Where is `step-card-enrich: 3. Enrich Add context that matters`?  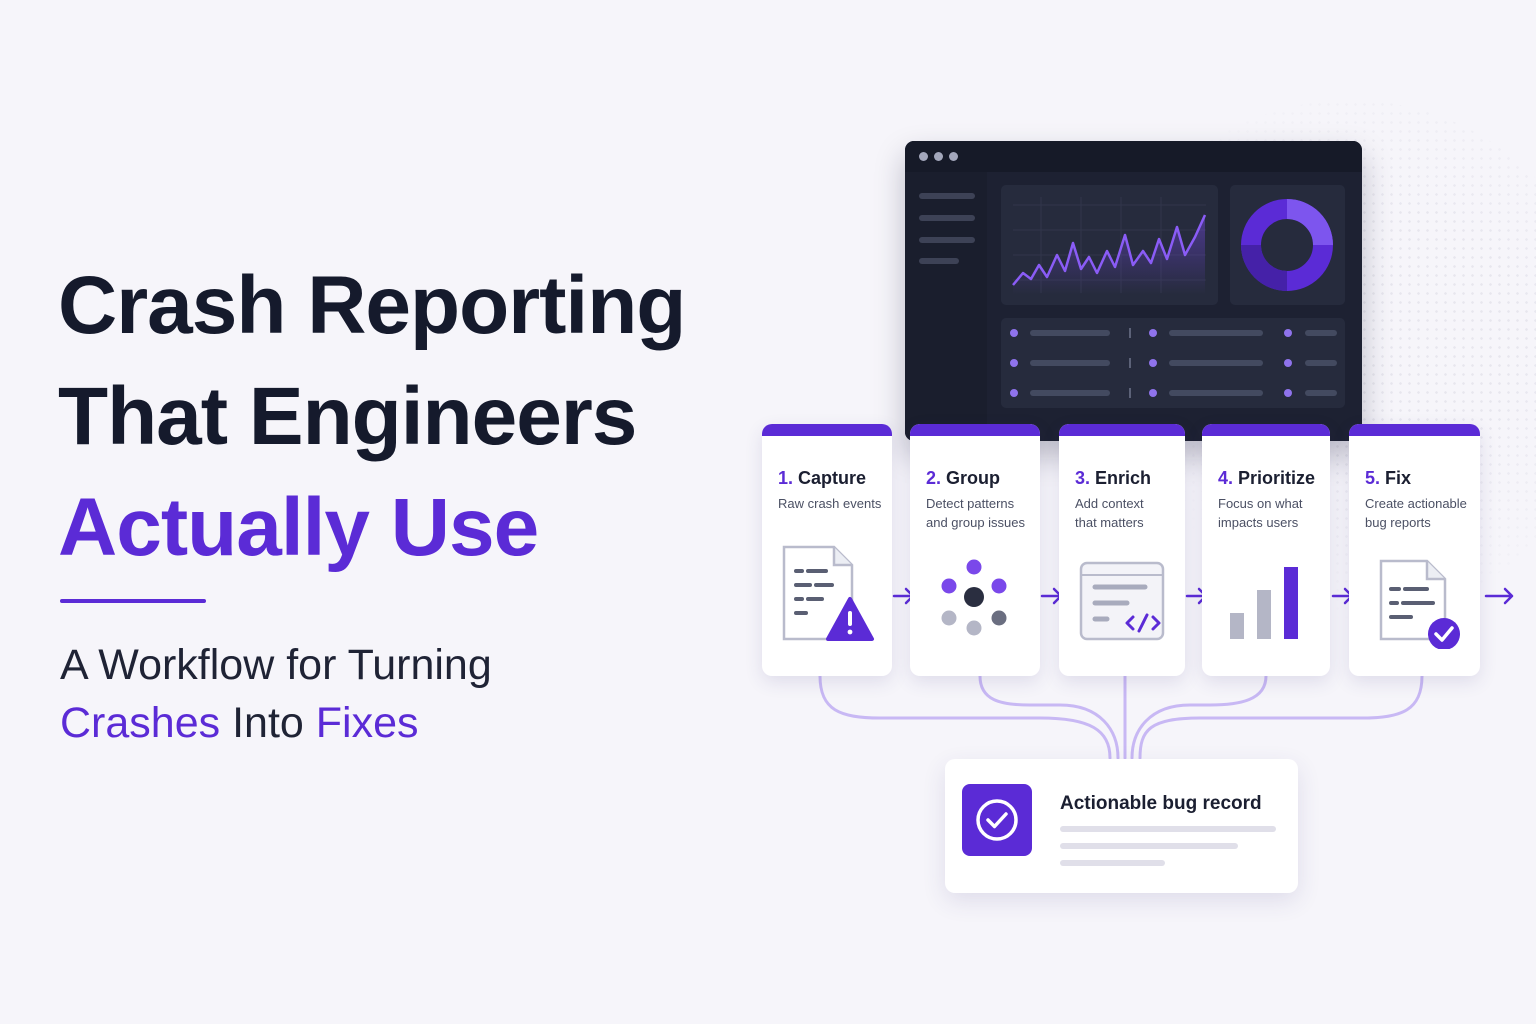
step-card-enrich: 3. Enrich Add context that matters is located at coordinates (1122, 550).